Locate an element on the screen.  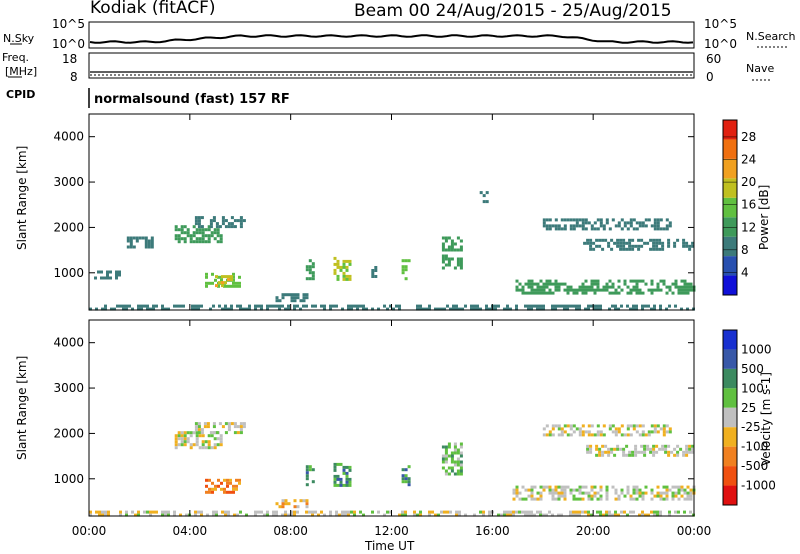
nsearch-tick-bottom: 10^0 is located at coordinates (720, 44).